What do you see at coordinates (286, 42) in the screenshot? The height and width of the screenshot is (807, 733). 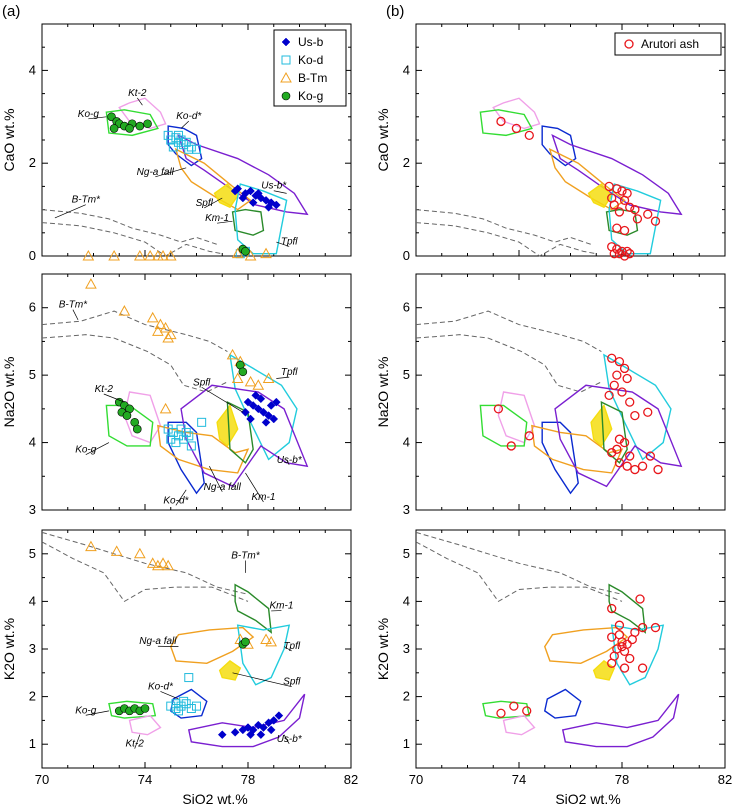 I see `legend-marker-us-b` at bounding box center [286, 42].